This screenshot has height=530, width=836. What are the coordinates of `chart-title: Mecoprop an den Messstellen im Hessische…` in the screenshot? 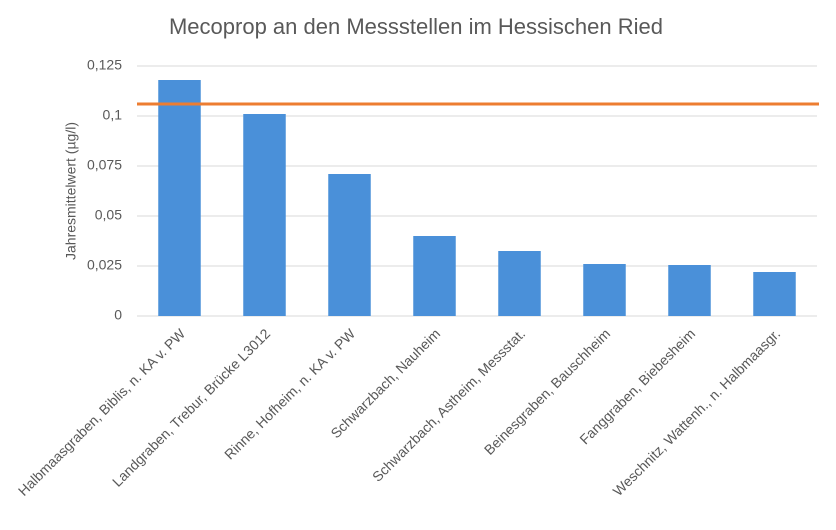 It's located at (416, 26).